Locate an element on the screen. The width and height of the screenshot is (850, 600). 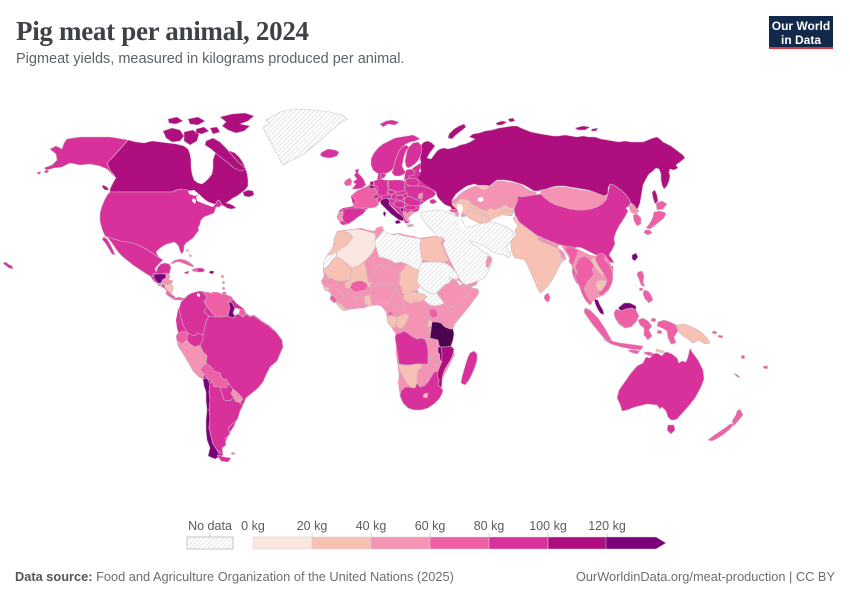
svg-text: 60 kg is located at coordinates (430, 526).